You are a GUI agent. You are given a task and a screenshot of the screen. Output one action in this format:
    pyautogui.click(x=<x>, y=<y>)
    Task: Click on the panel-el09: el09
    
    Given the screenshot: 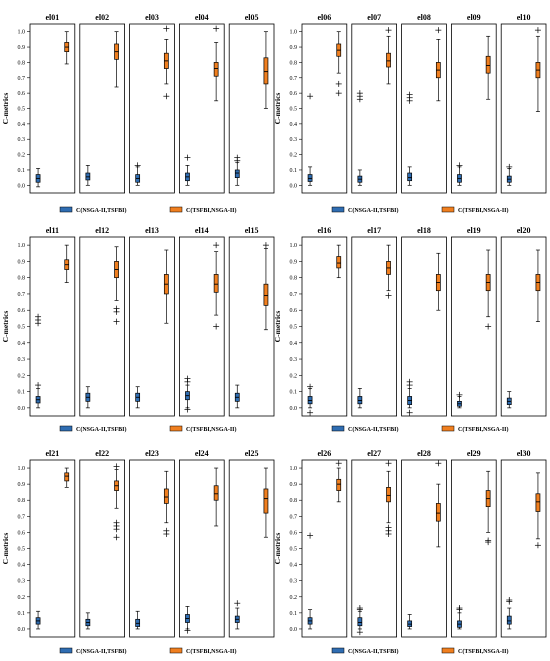 What is the action you would take?
    pyautogui.click(x=473, y=103)
    